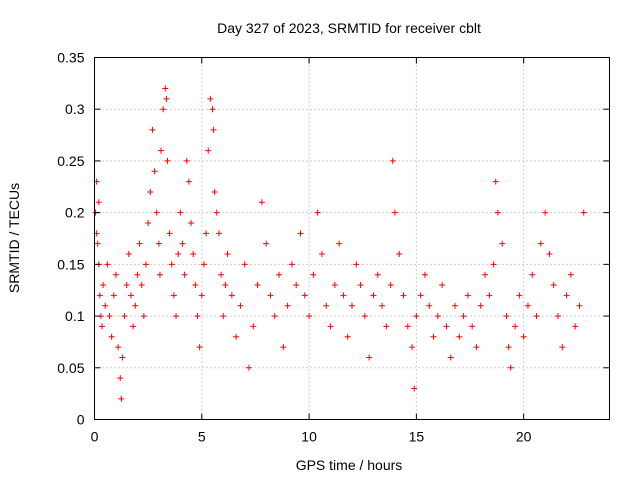 This screenshot has height=480, width=640. I want to click on x-axis-label: GPS time / hours, so click(349, 465).